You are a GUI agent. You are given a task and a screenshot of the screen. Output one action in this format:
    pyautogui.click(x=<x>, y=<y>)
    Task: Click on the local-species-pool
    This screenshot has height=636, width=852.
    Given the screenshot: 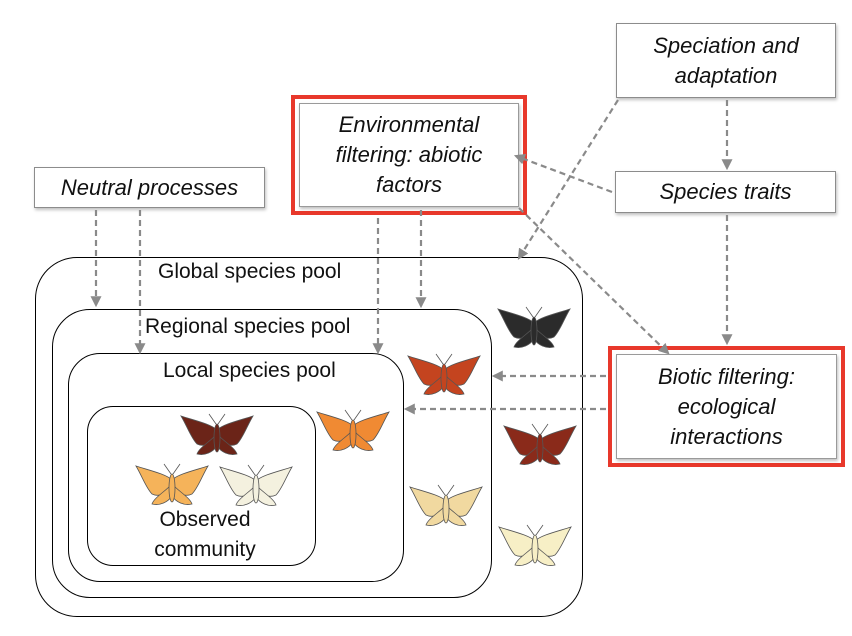 What is the action you would take?
    pyautogui.click(x=236, y=467)
    